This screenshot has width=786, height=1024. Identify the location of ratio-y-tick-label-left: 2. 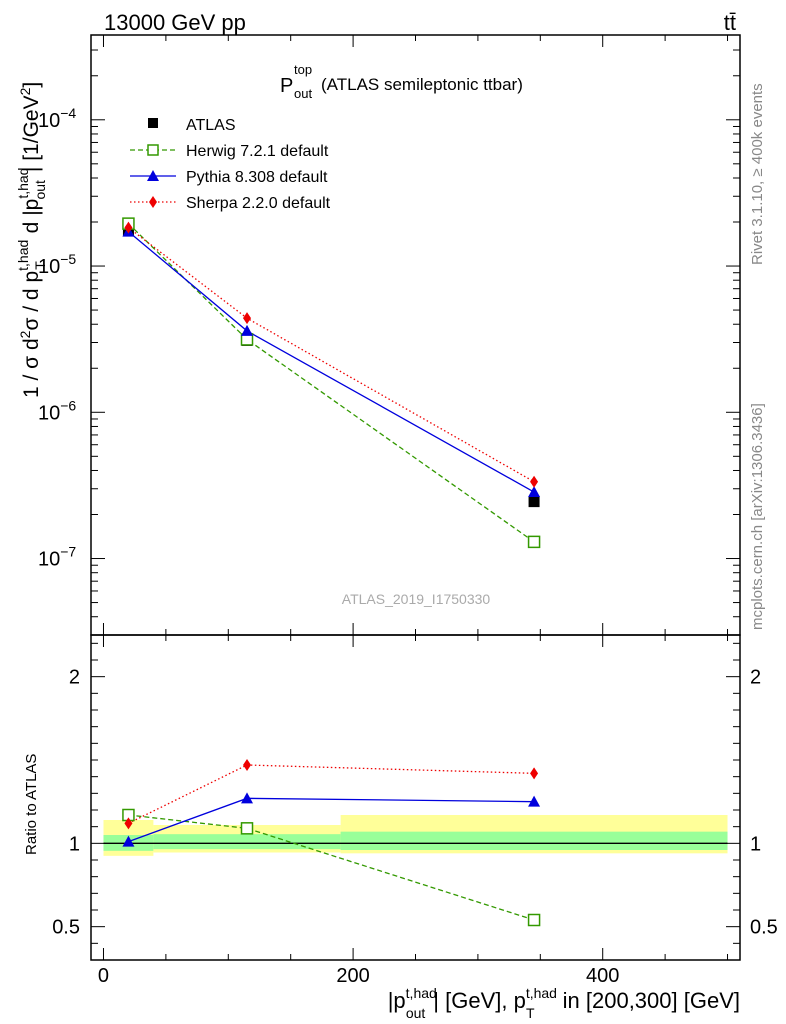
(74, 678).